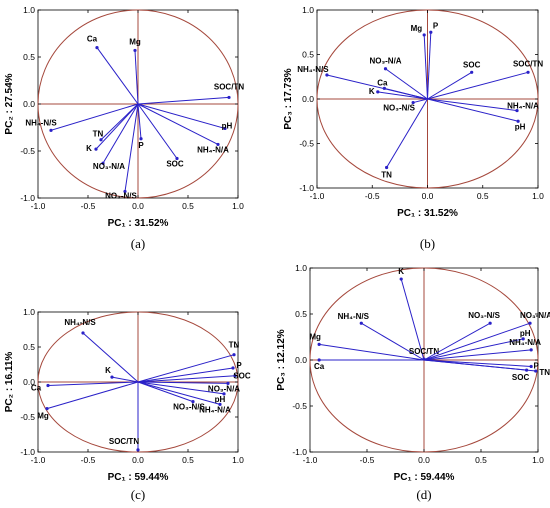  Describe the element at coordinates (308, 55) in the screenshot. I see `y-tick-label: 0.5` at that location.